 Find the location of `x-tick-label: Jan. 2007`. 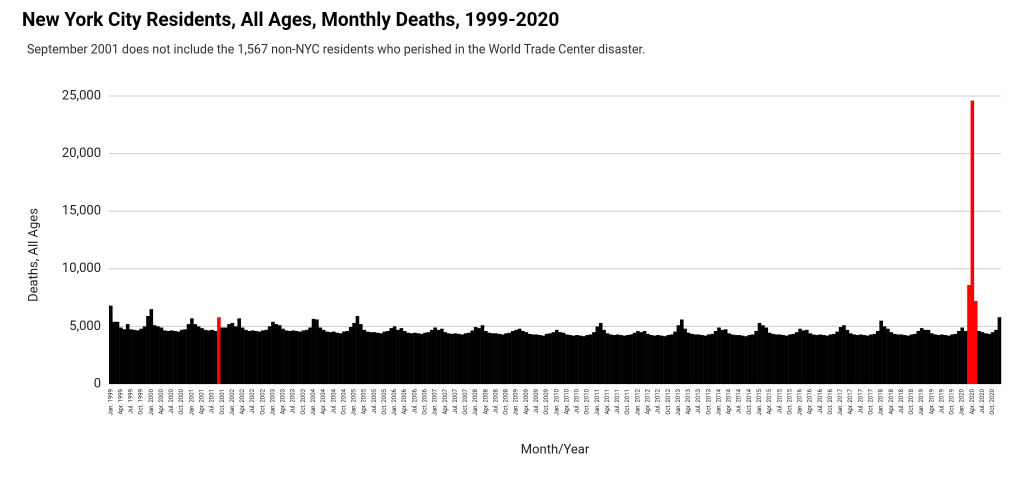

x-tick-label: Jan. 2007 is located at coordinates (435, 401).